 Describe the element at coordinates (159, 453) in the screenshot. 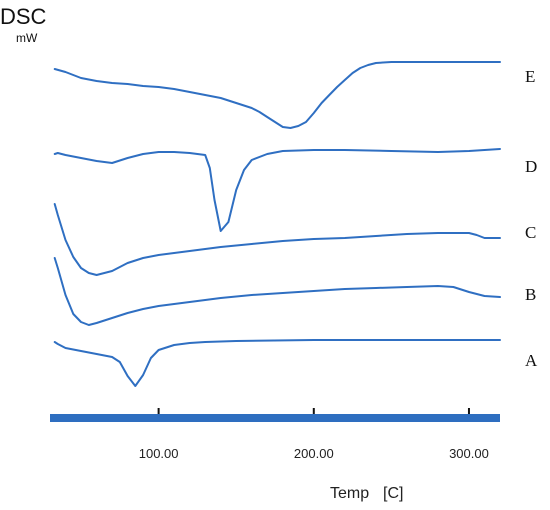

I see `x-tick-label: 100.00` at that location.